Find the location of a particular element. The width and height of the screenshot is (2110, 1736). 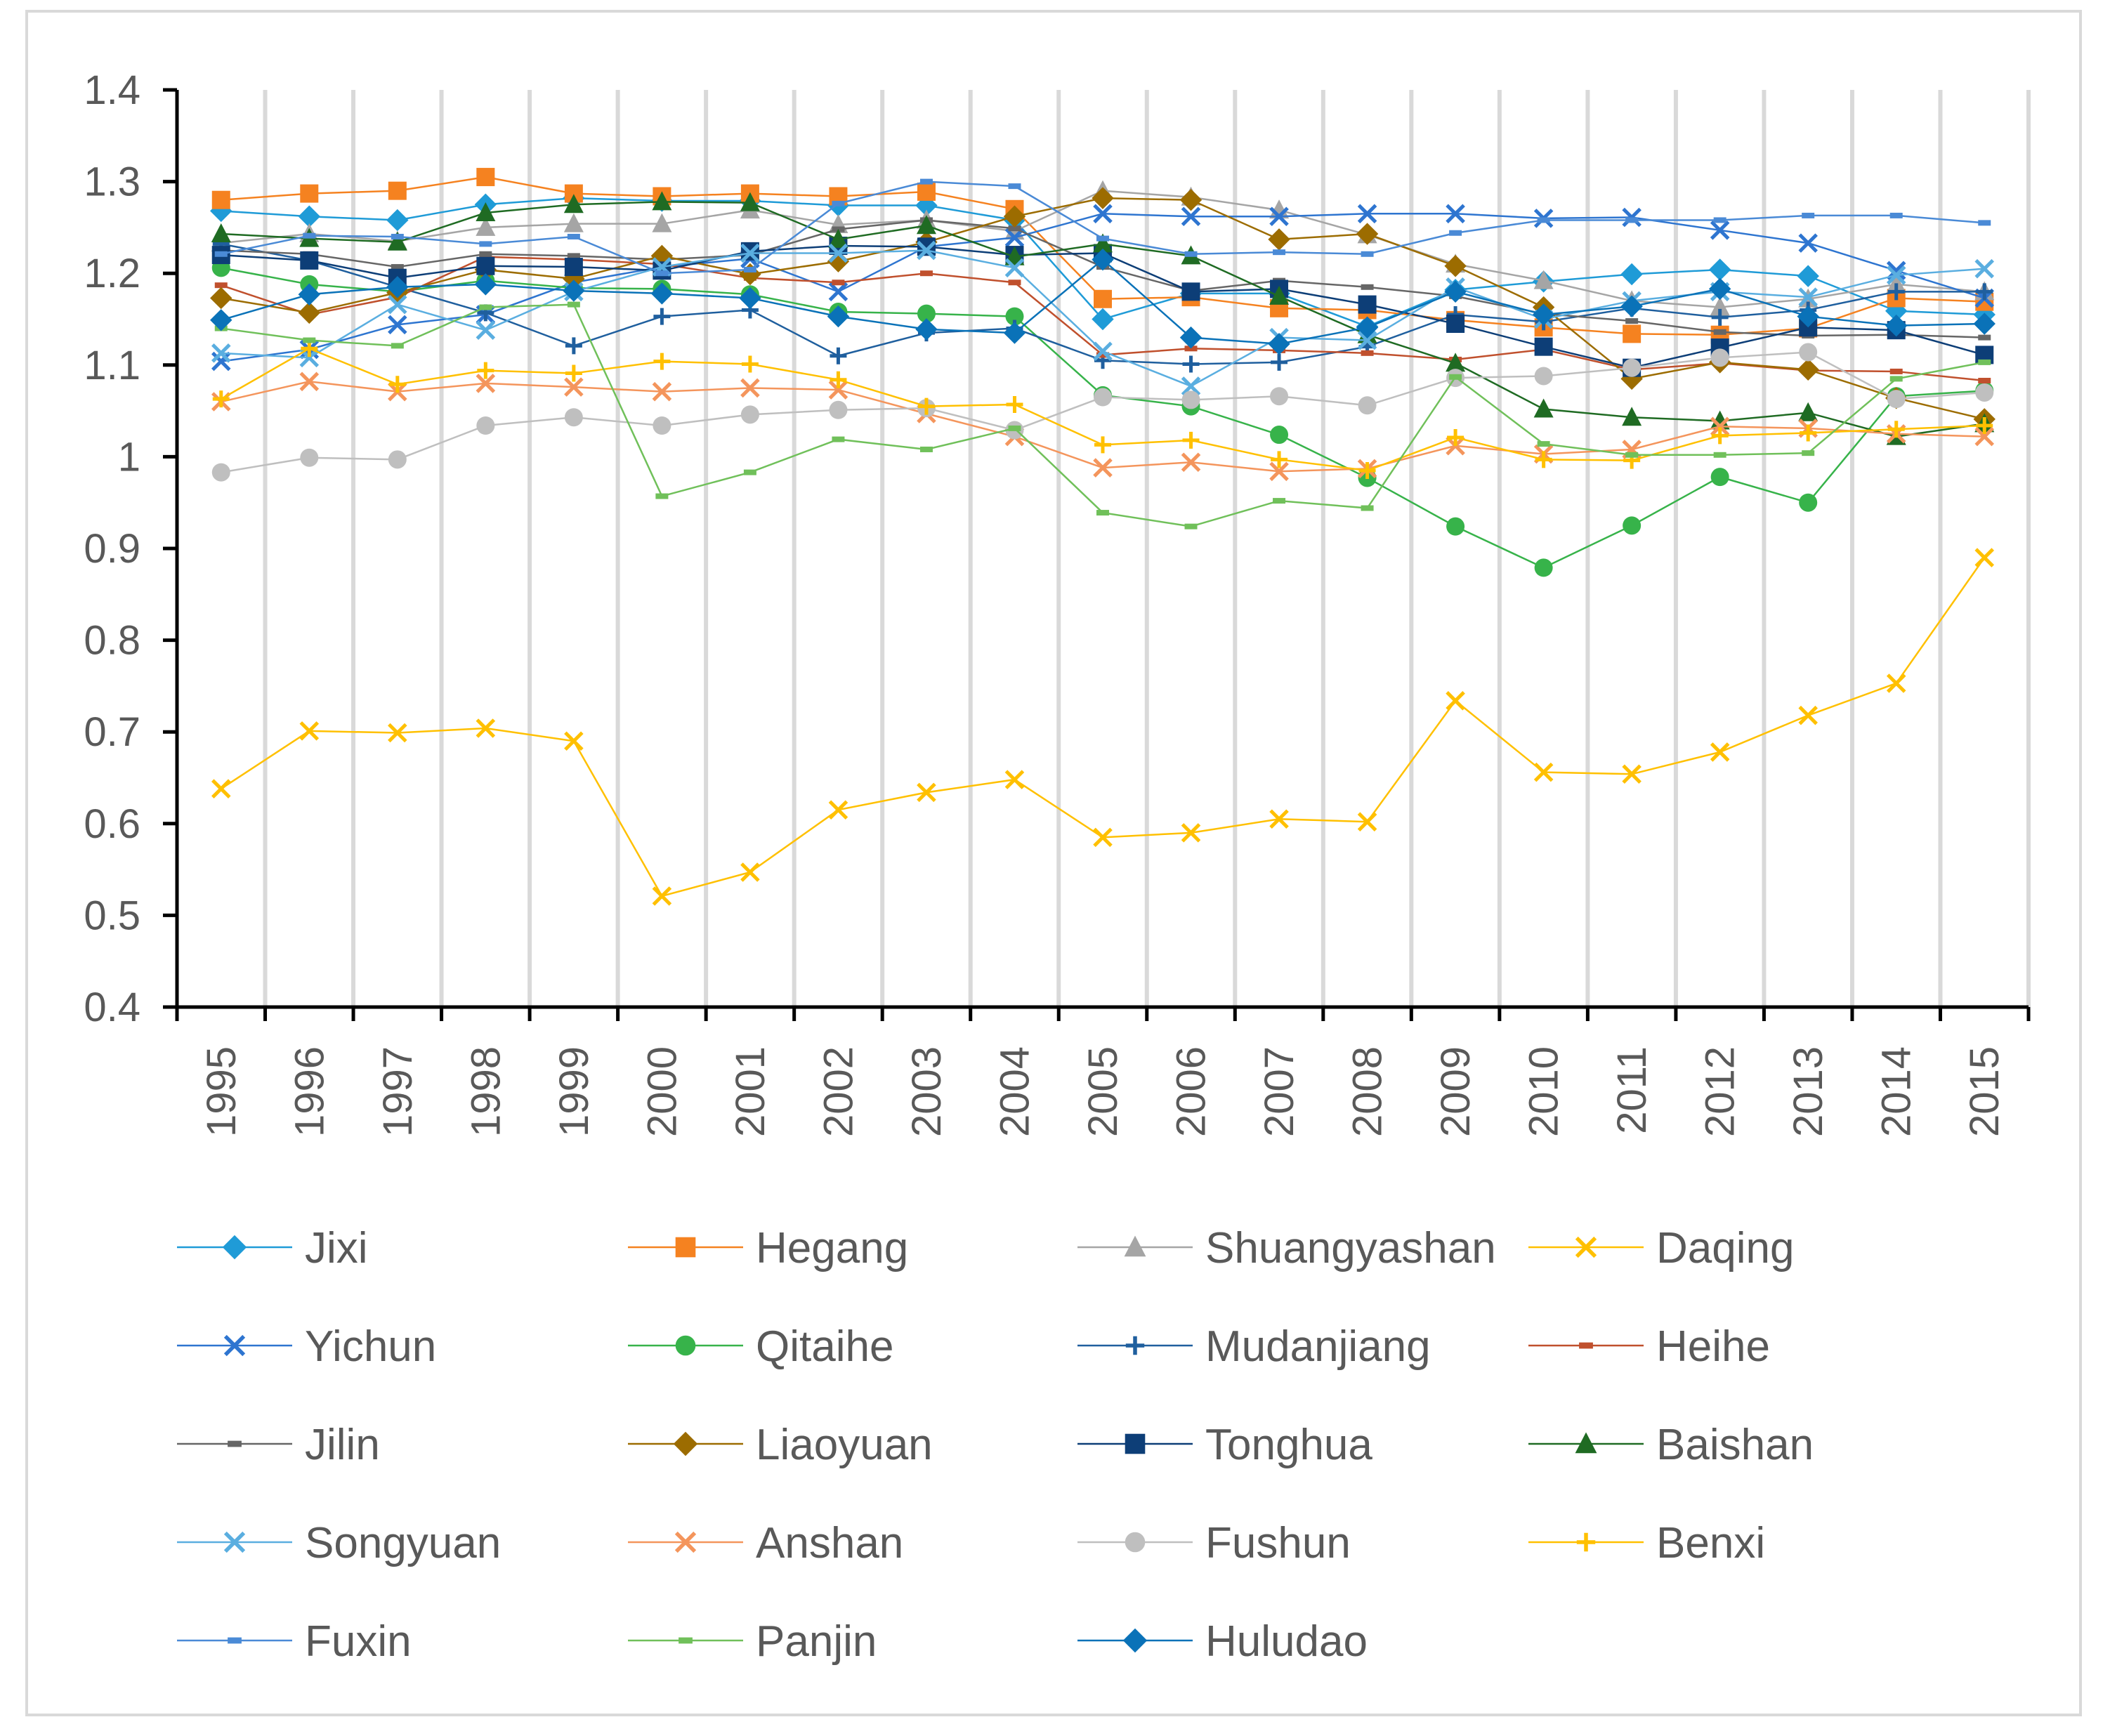

legend-item-huludao: Huludao is located at coordinates (1222, 1641).